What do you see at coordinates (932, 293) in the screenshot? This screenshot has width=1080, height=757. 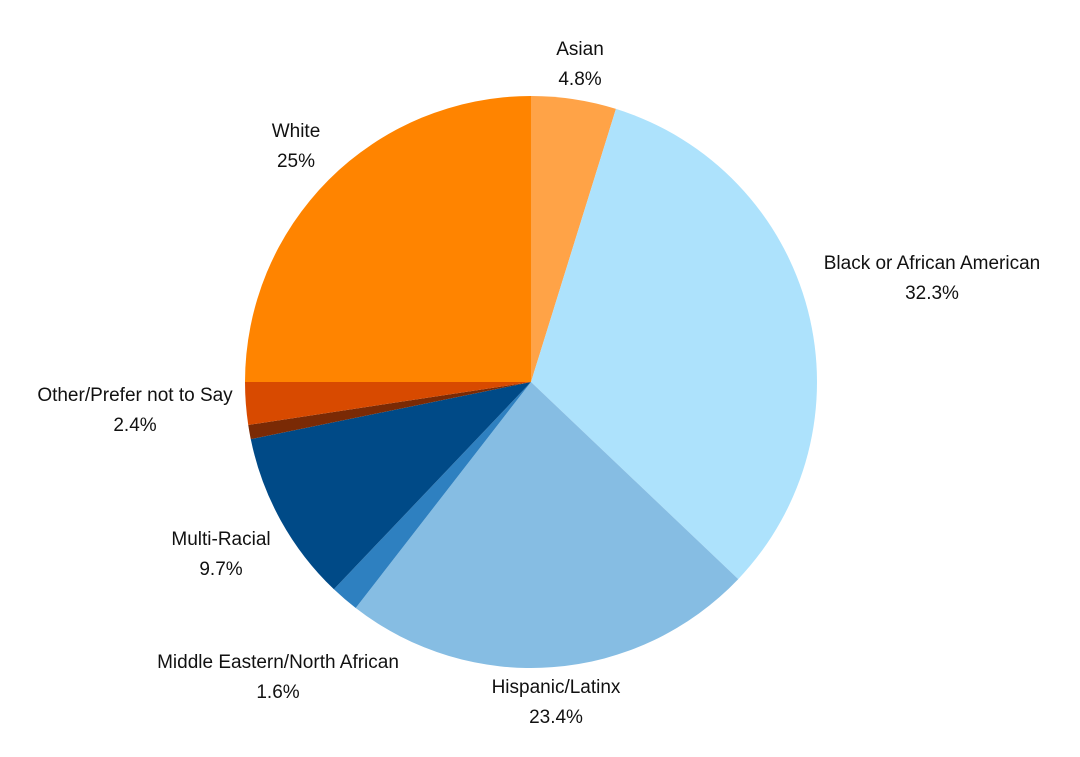 I see `slice-value-label-black-or-african-american: 32.3%` at bounding box center [932, 293].